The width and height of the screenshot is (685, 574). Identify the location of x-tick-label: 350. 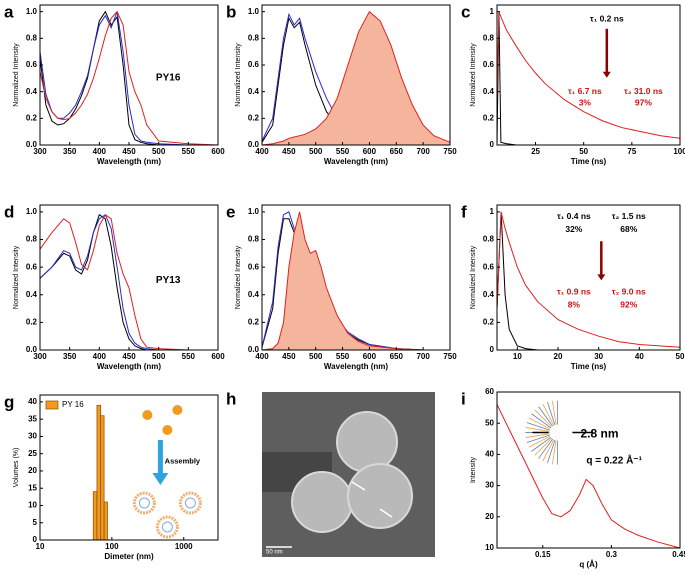
(70, 151).